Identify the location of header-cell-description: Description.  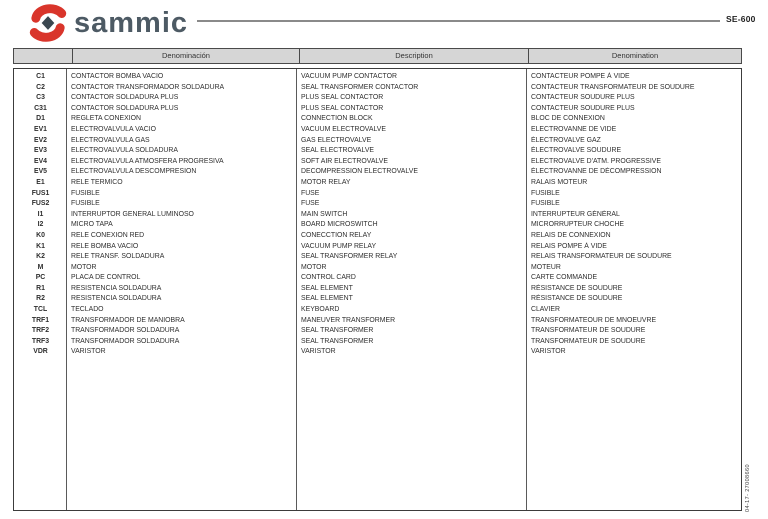
(414, 56).